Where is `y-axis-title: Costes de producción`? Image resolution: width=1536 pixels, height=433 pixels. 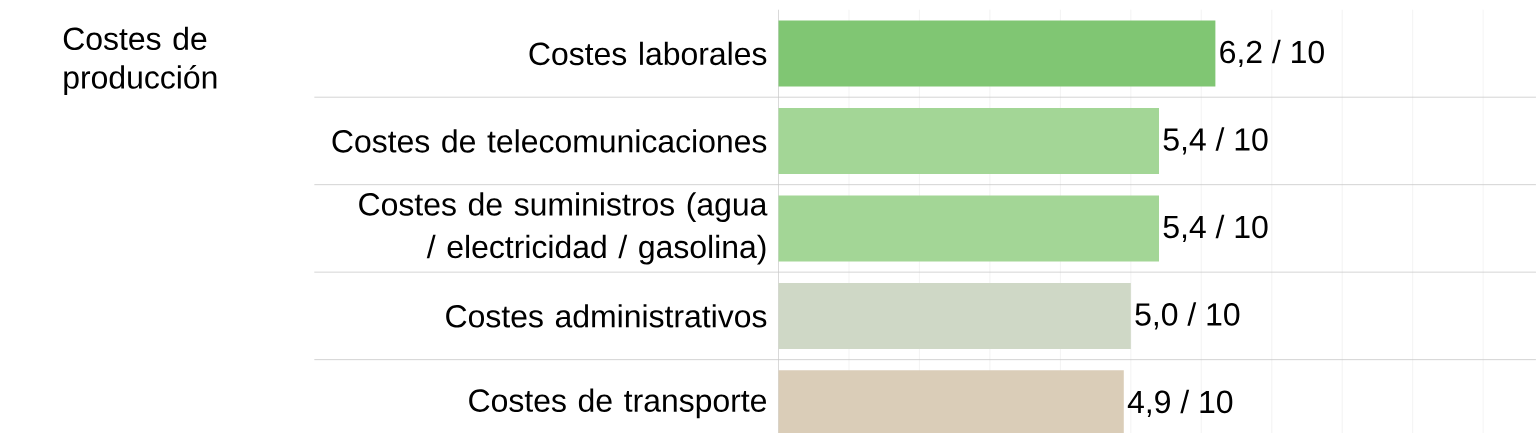 y-axis-title: Costes de producción is located at coordinates (140, 61).